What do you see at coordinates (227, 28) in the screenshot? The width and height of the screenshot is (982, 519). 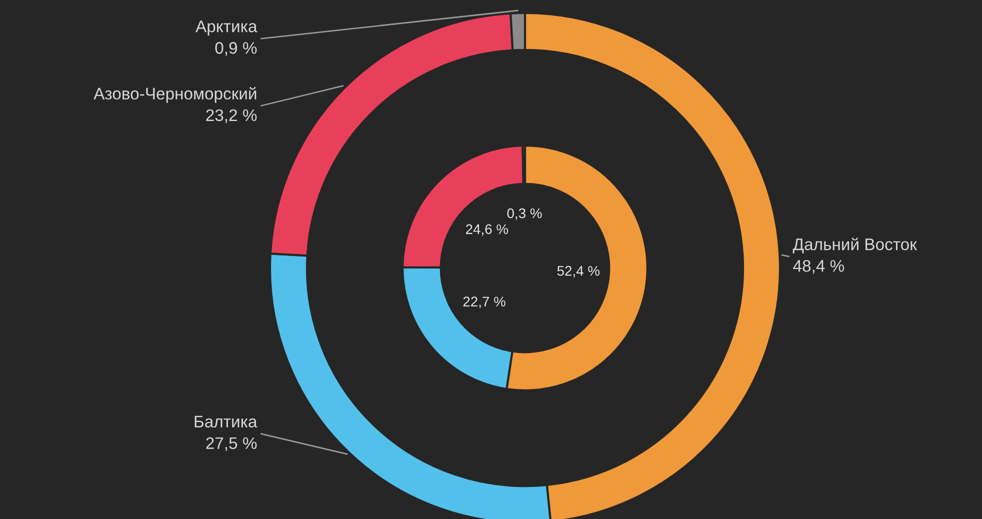 I see `slice-label: Арктика` at bounding box center [227, 28].